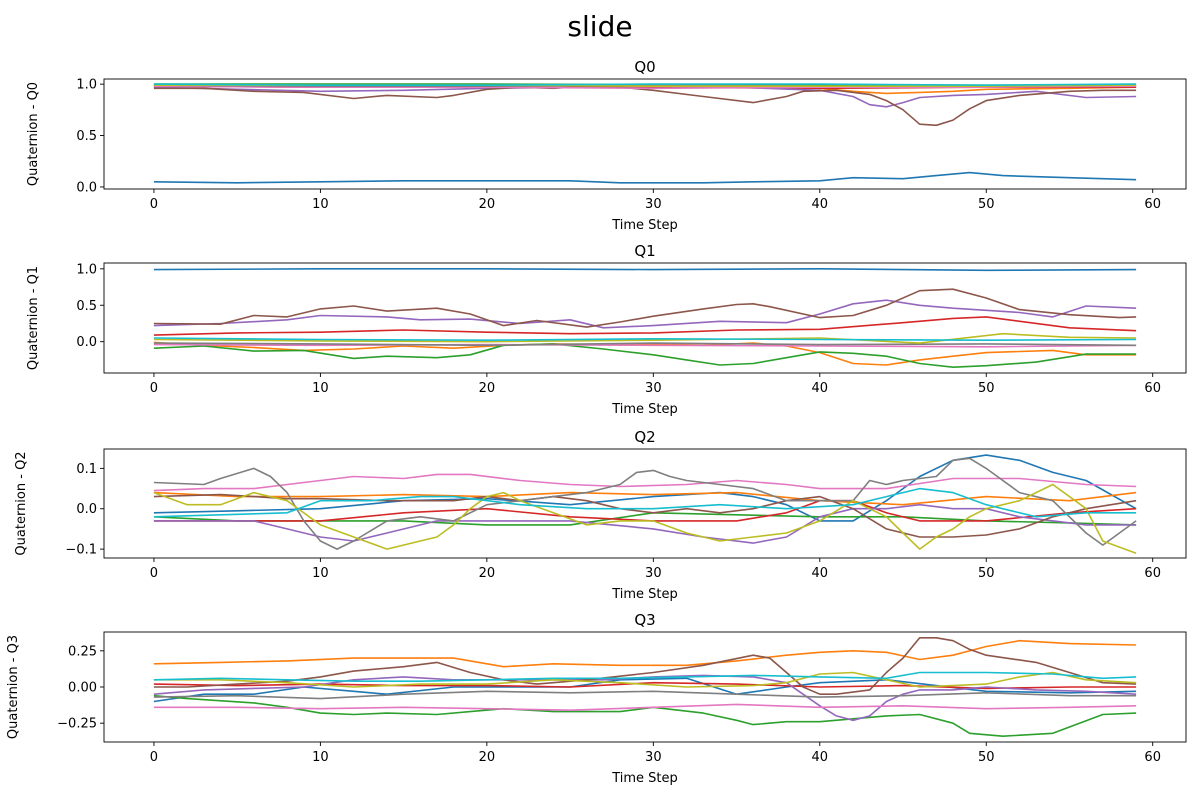 The width and height of the screenshot is (1200, 800). I want to click on y-axis-label: Quaternion - Q3, so click(13, 687).